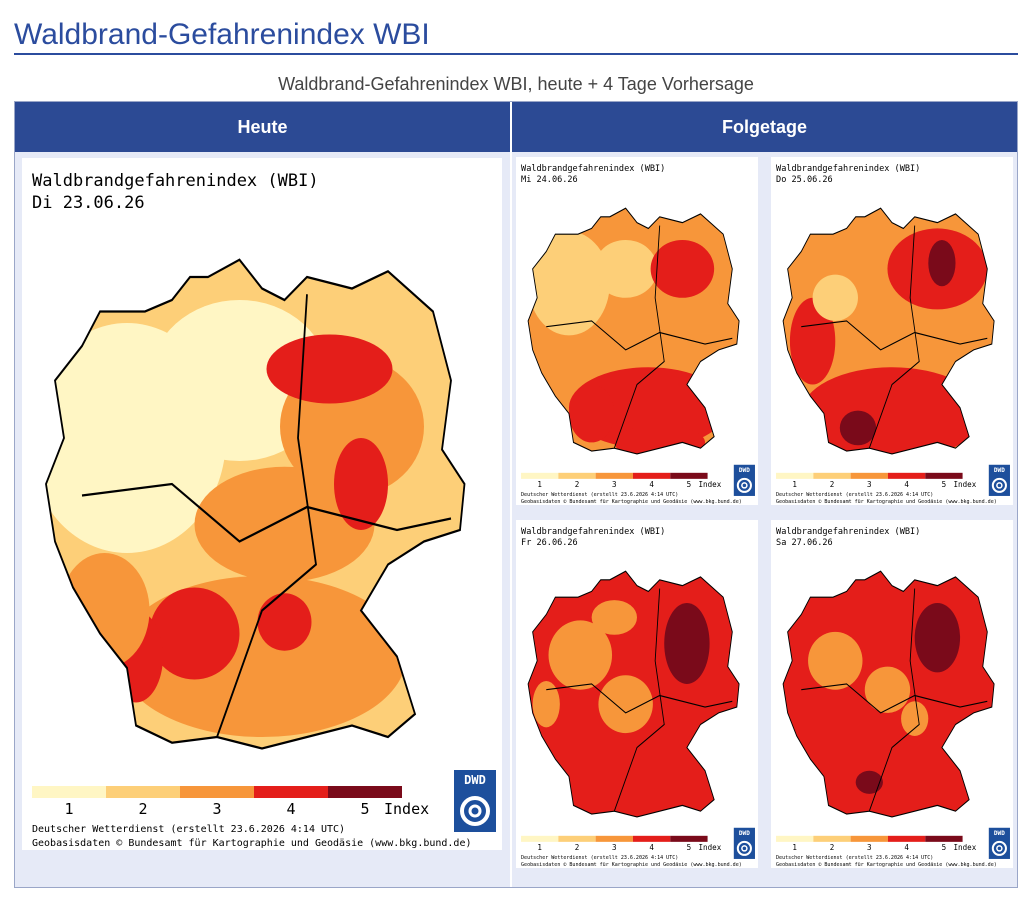  What do you see at coordinates (475, 801) in the screenshot?
I see `dwd-logo` at bounding box center [475, 801].